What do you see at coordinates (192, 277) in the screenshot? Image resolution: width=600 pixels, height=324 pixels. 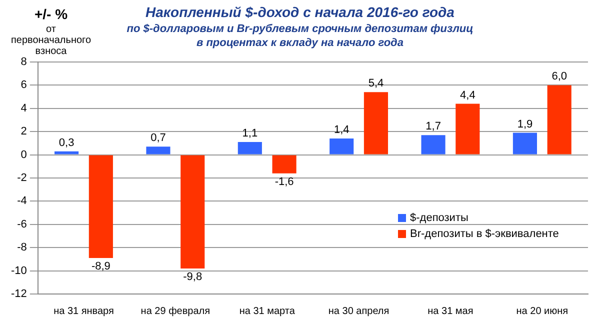 I see `data-label: -9,8` at bounding box center [192, 277].